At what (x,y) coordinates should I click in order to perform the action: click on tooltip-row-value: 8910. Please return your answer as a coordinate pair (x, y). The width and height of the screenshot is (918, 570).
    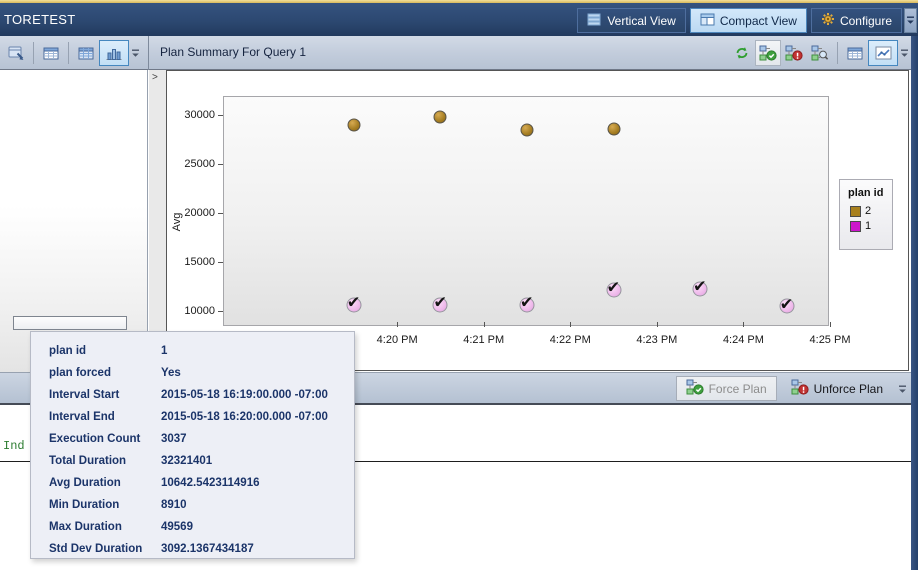
    Looking at the image, I should click on (174, 505).